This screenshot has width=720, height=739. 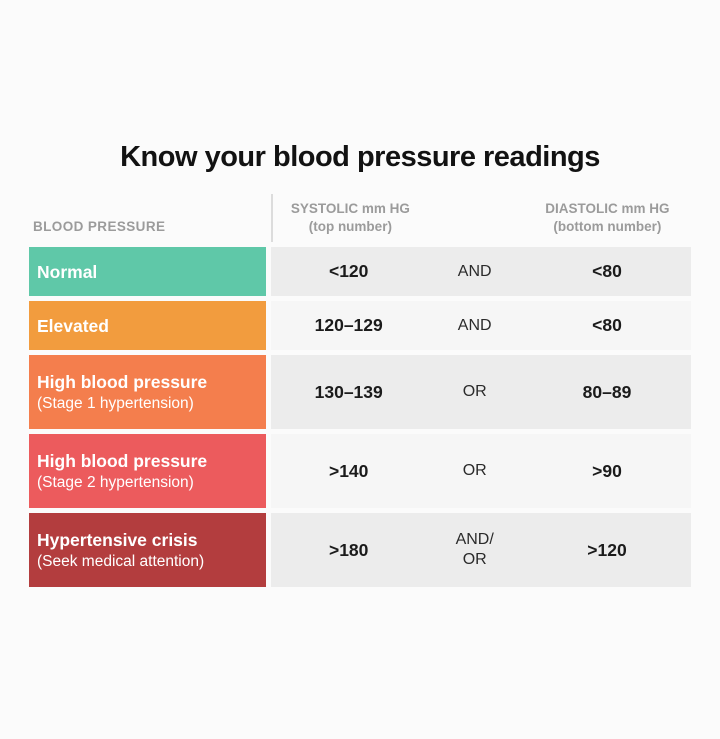 What do you see at coordinates (99, 227) in the screenshot?
I see `column-header-blood-pressure: BLOOD PRESSURE` at bounding box center [99, 227].